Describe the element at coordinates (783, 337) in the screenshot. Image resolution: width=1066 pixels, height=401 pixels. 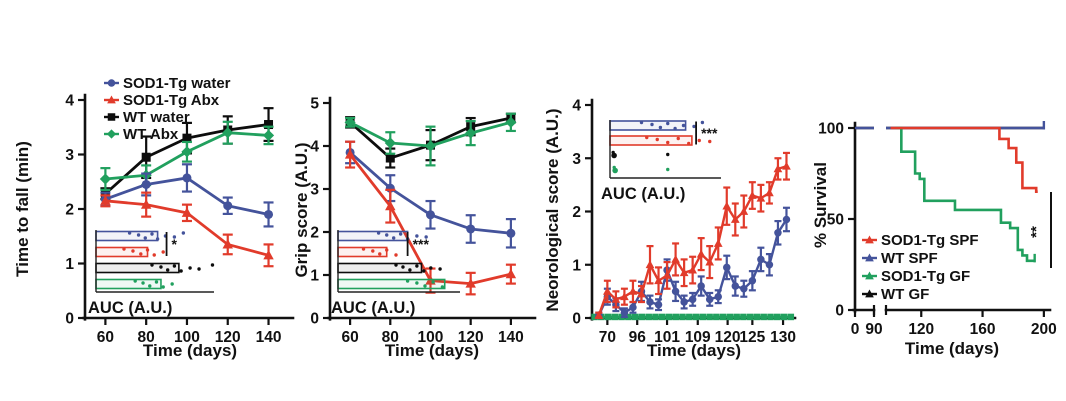
I see `x-tick-label: 130` at that location.